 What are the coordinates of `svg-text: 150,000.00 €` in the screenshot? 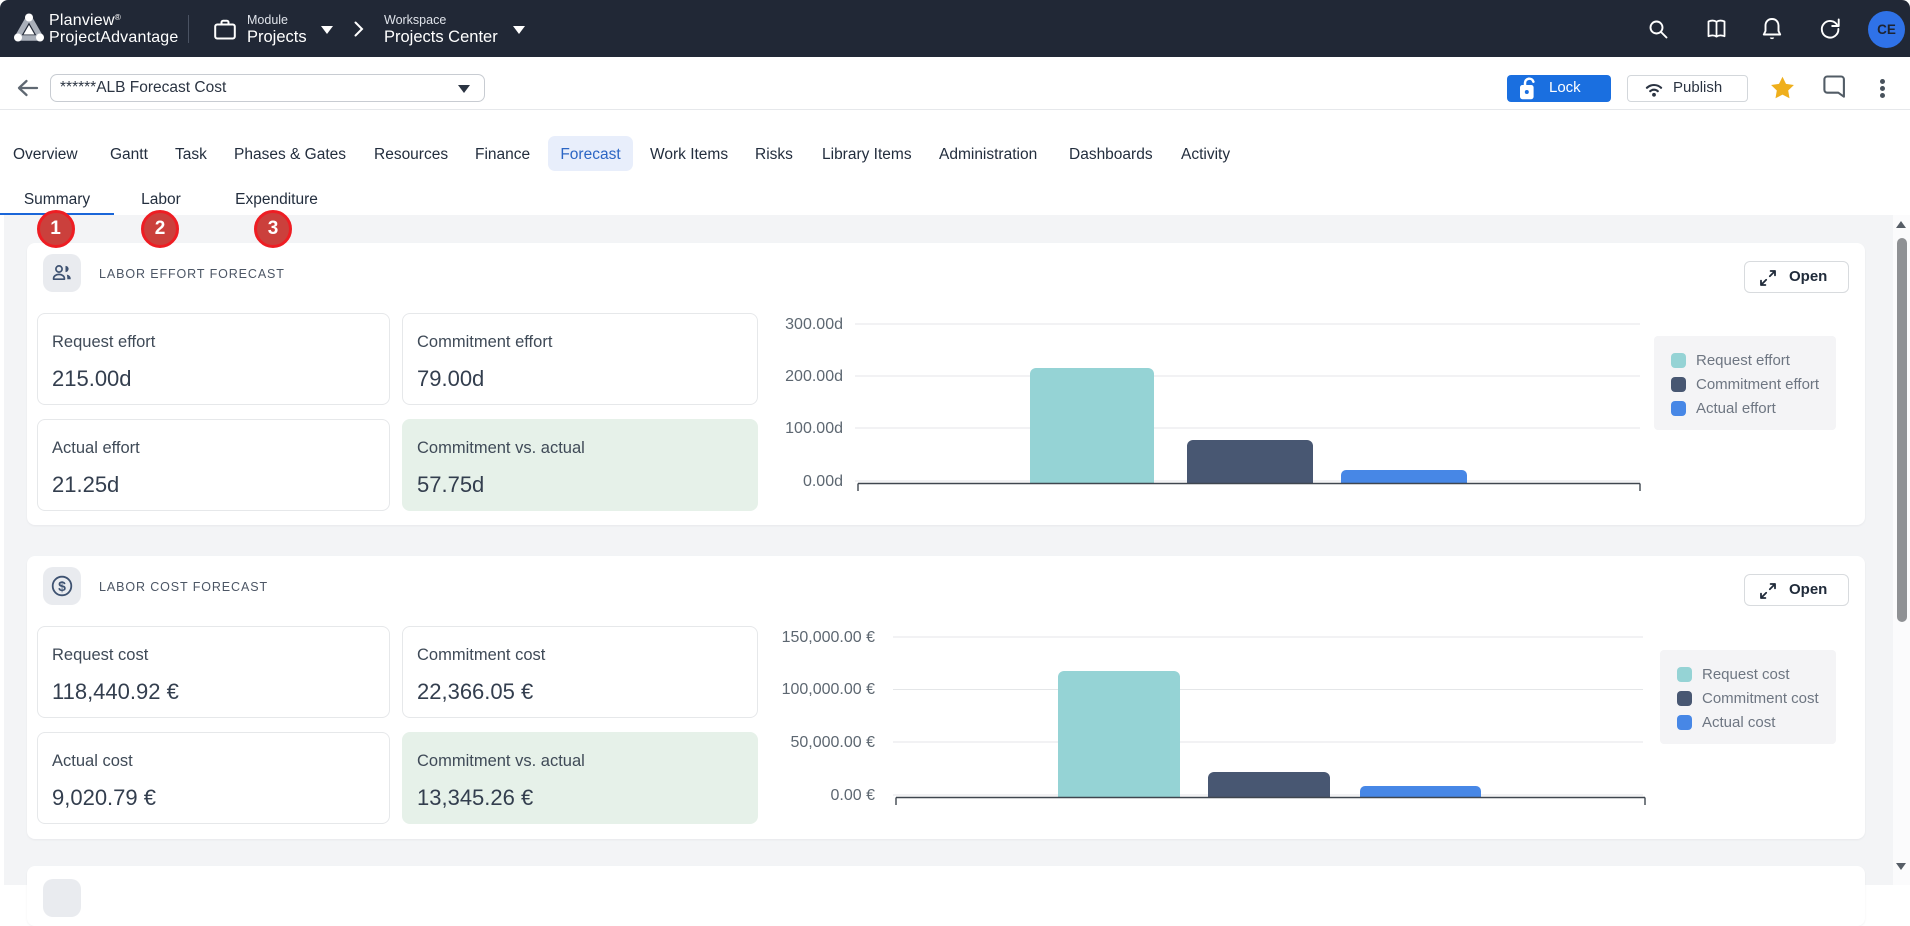 It's located at (829, 637).